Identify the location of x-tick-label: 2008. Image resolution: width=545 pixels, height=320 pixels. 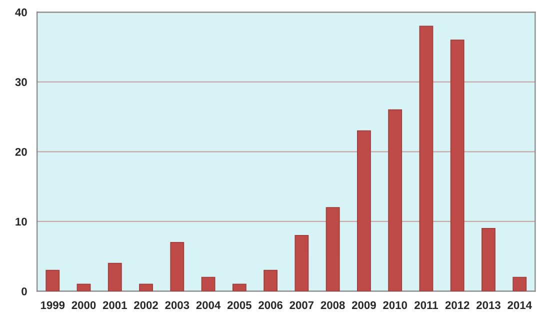
(332, 305).